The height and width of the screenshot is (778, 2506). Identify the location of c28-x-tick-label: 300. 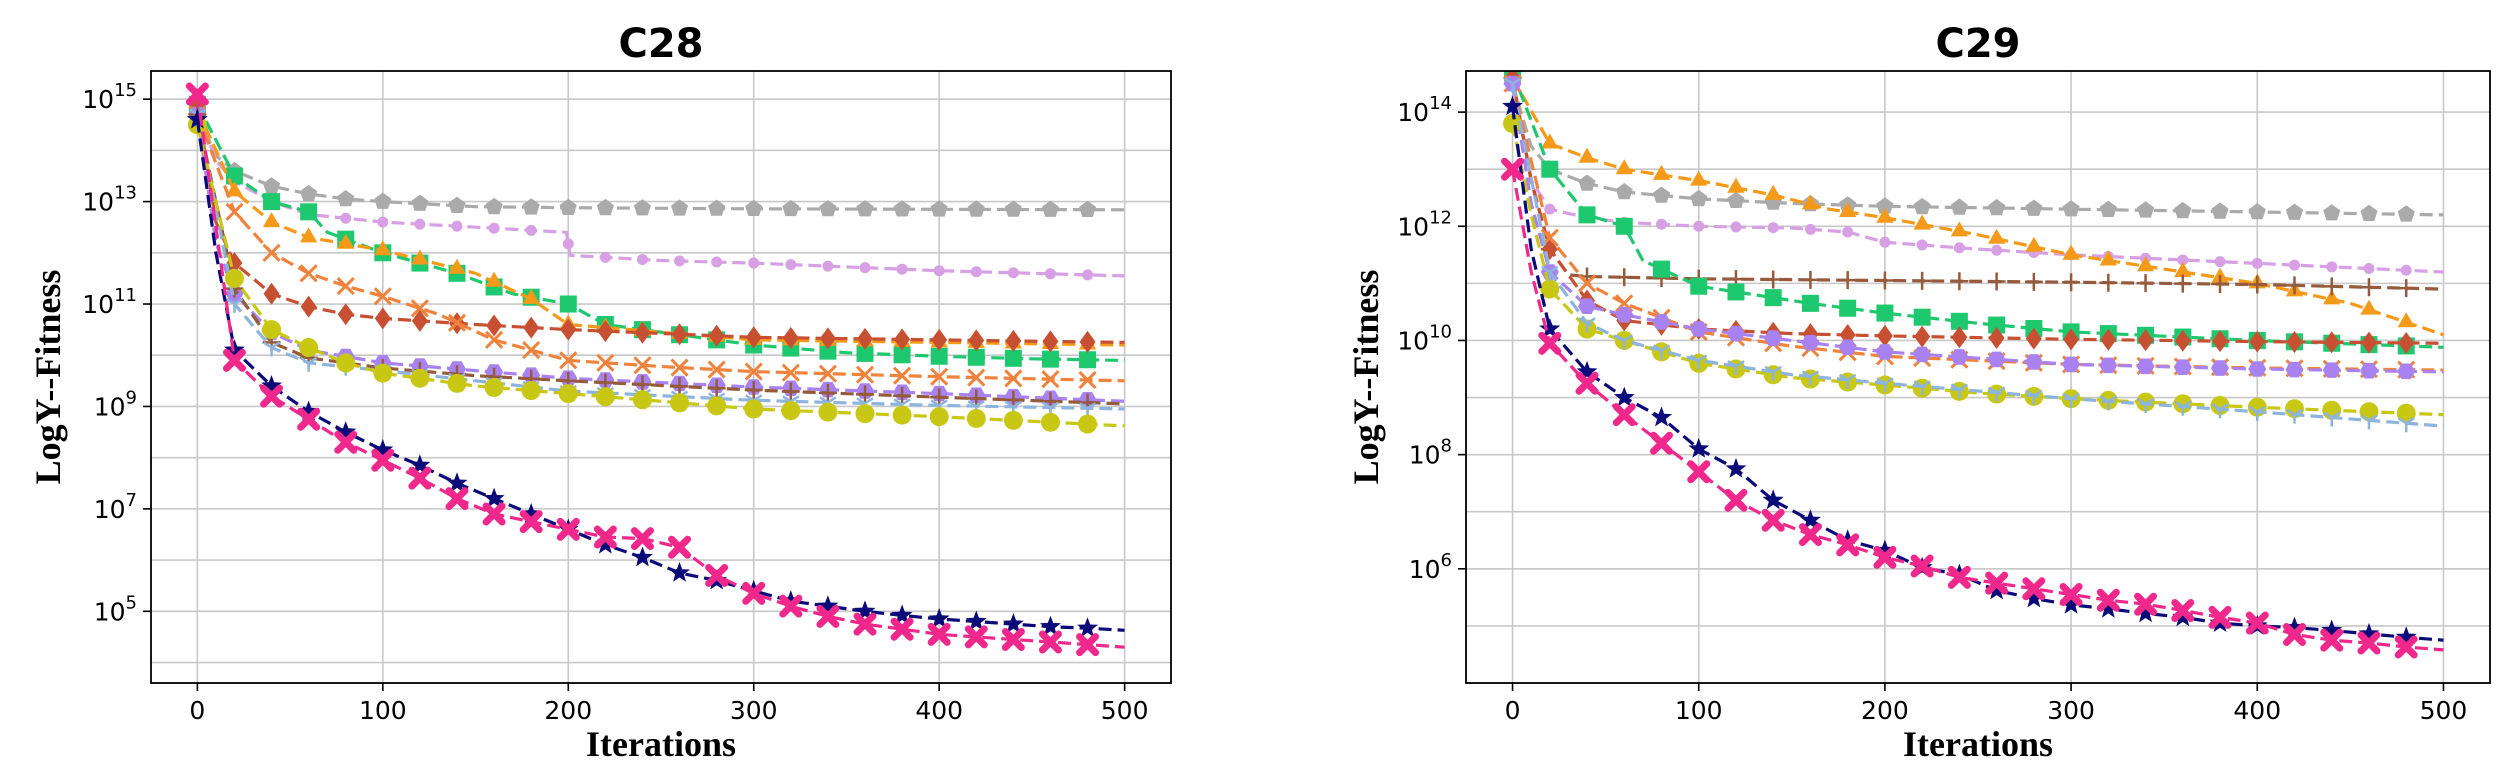
(754, 710).